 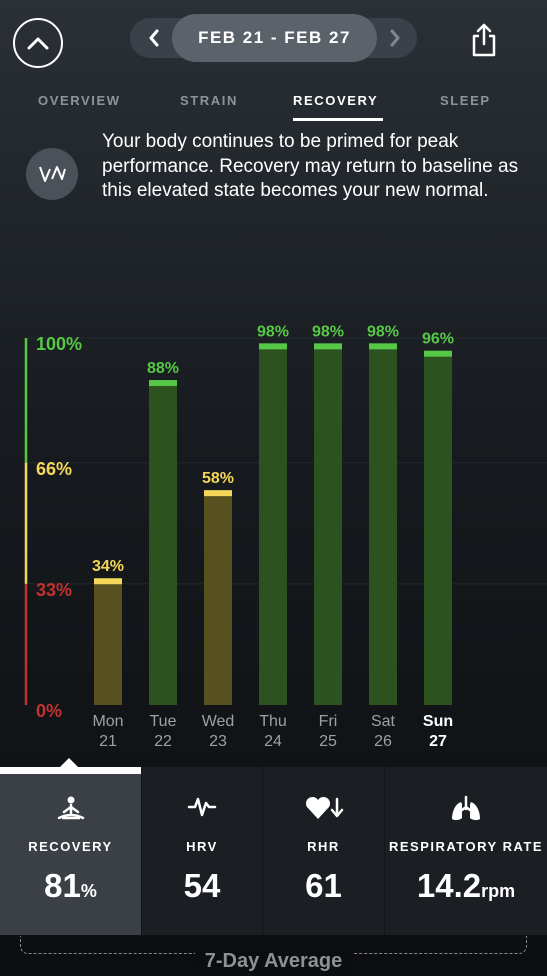 What do you see at coordinates (69, 762) in the screenshot?
I see `selected-tile-pointer` at bounding box center [69, 762].